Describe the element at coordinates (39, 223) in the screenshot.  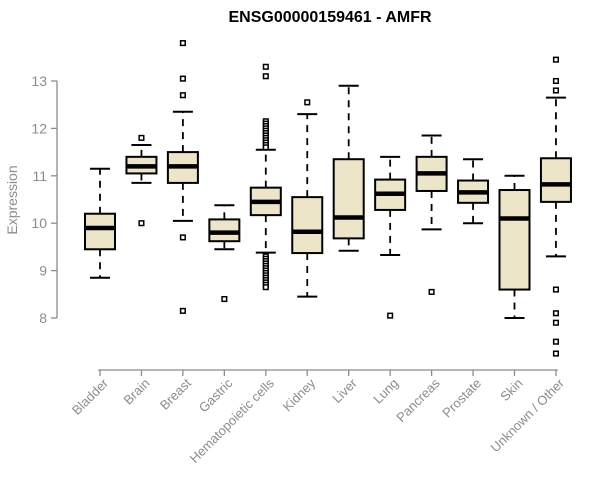
I see `y-tick-label: 10` at that location.